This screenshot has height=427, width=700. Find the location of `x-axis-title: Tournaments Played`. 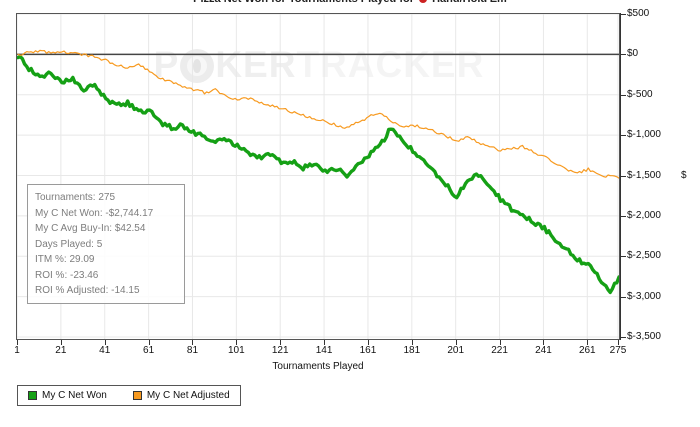

x-axis-title: Tournaments Played is located at coordinates (318, 366).